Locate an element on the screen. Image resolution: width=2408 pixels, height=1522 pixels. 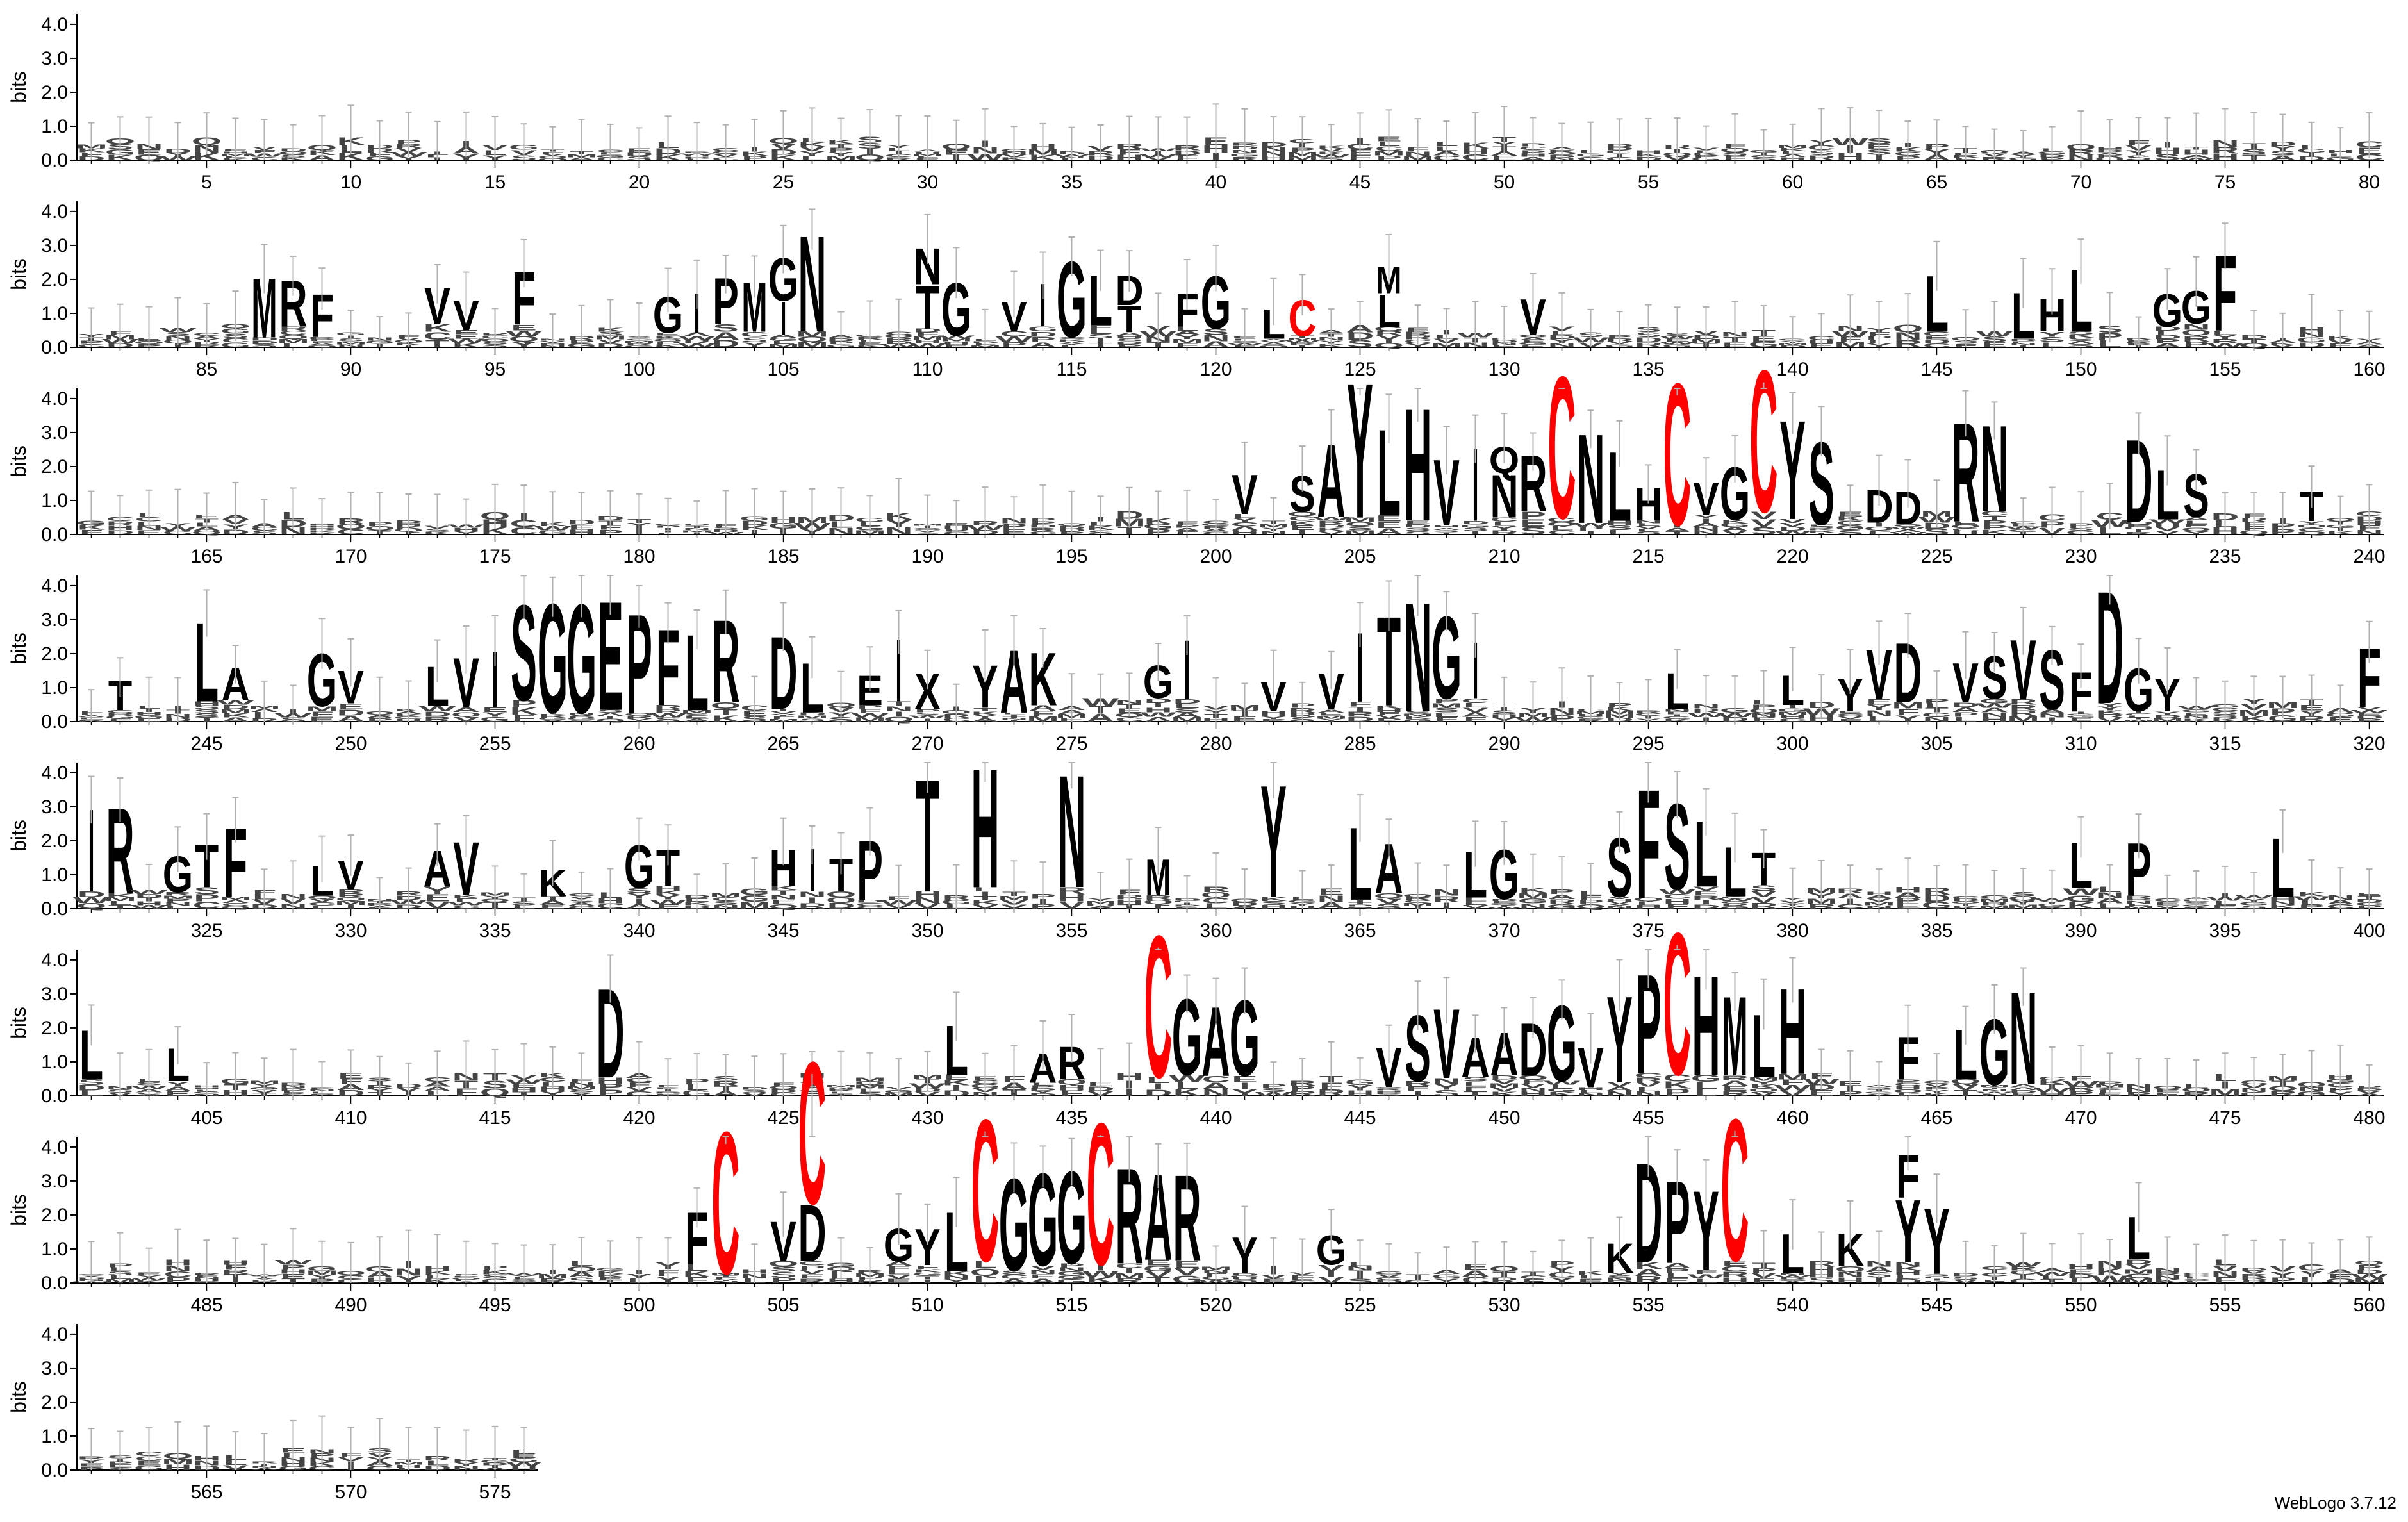
y-axis-title: bits is located at coordinates (18, 649).